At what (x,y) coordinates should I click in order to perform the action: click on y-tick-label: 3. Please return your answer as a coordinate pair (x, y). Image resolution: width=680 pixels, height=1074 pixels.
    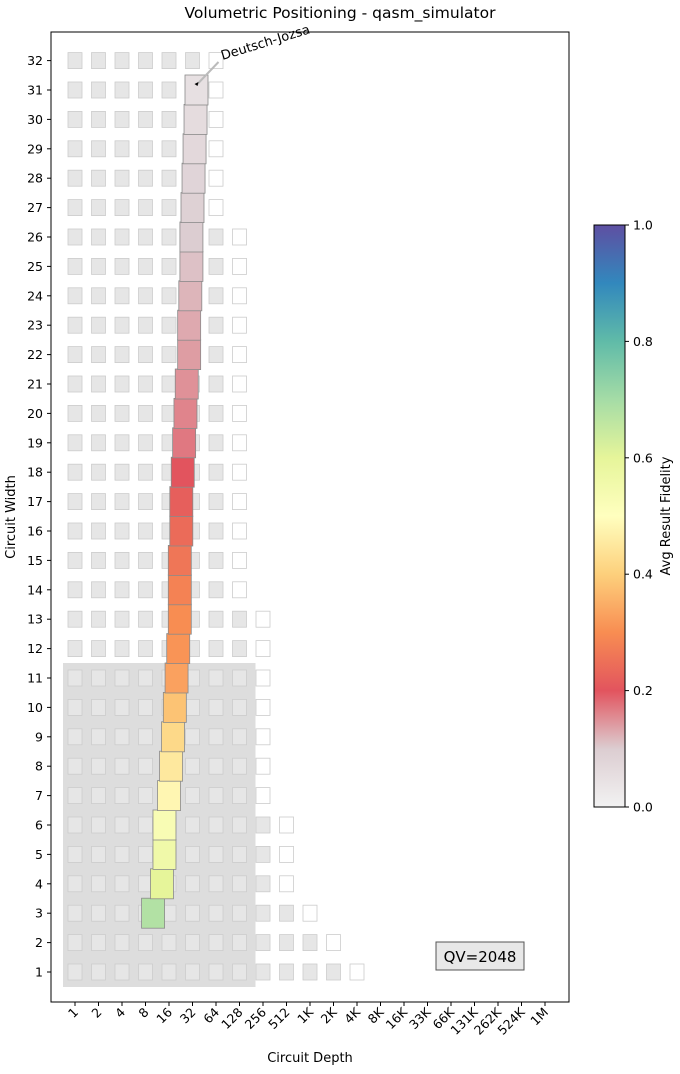
    Looking at the image, I should click on (39, 913).